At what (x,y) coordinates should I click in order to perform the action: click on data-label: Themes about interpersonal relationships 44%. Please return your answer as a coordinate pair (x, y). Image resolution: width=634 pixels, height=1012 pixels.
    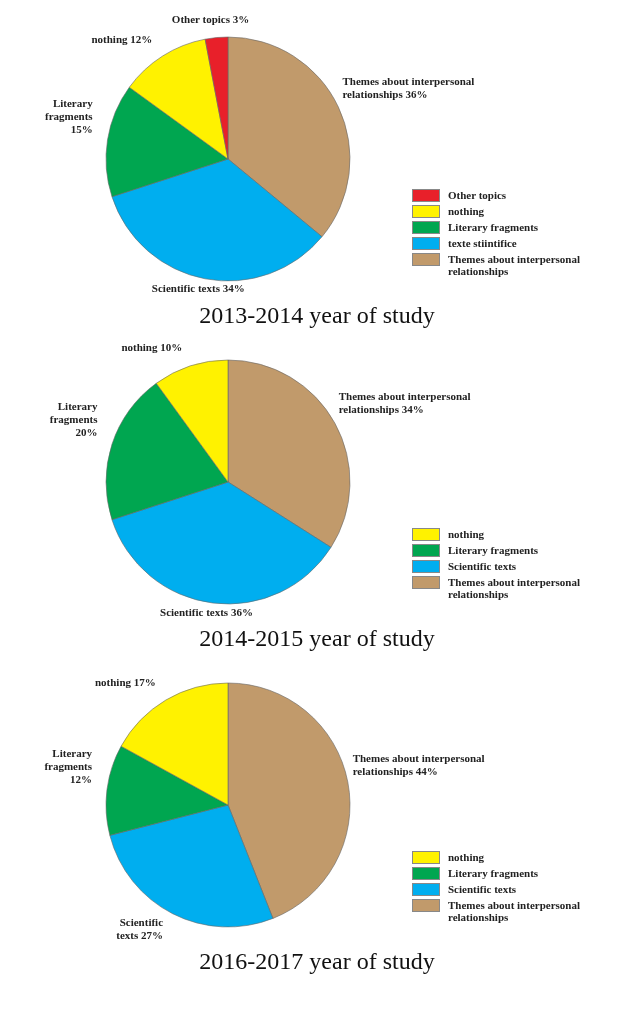
    Looking at the image, I should click on (418, 765).